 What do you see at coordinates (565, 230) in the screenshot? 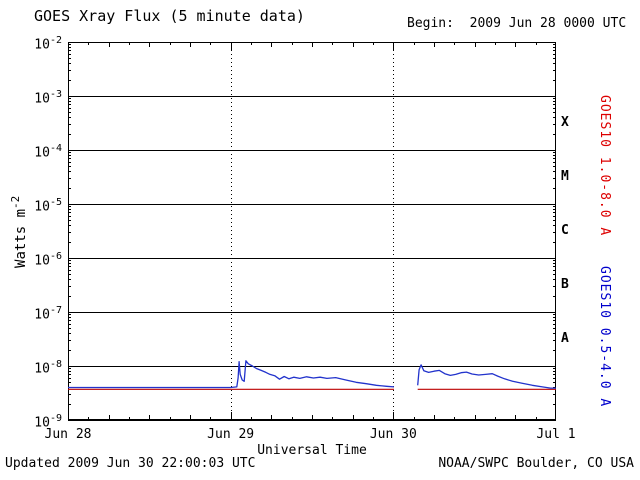
I see `flare-class-c: C` at bounding box center [565, 230].